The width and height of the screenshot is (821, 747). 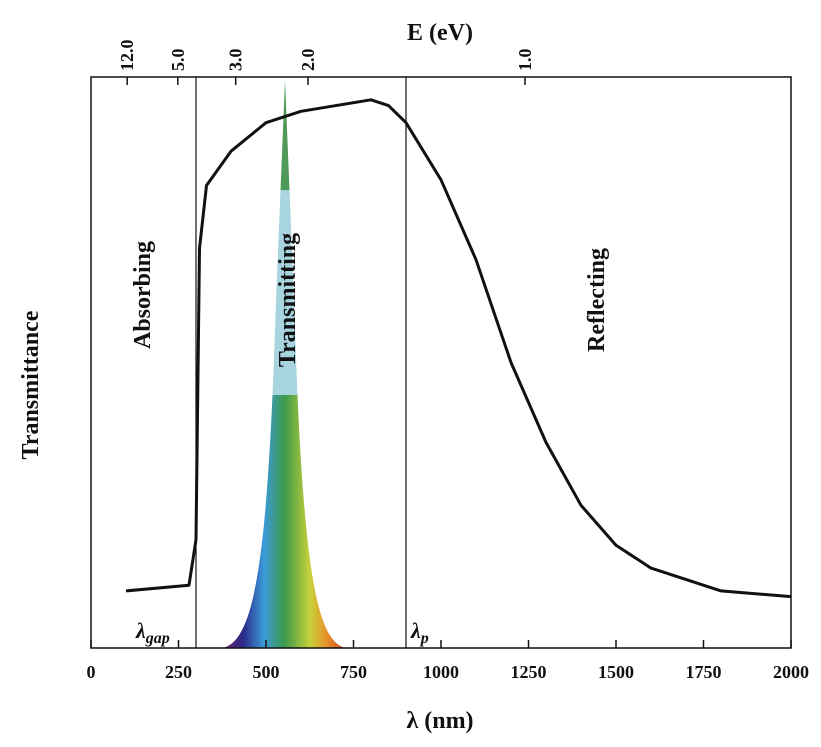 I want to click on x-tick-label: 2000, so click(x=791, y=672).